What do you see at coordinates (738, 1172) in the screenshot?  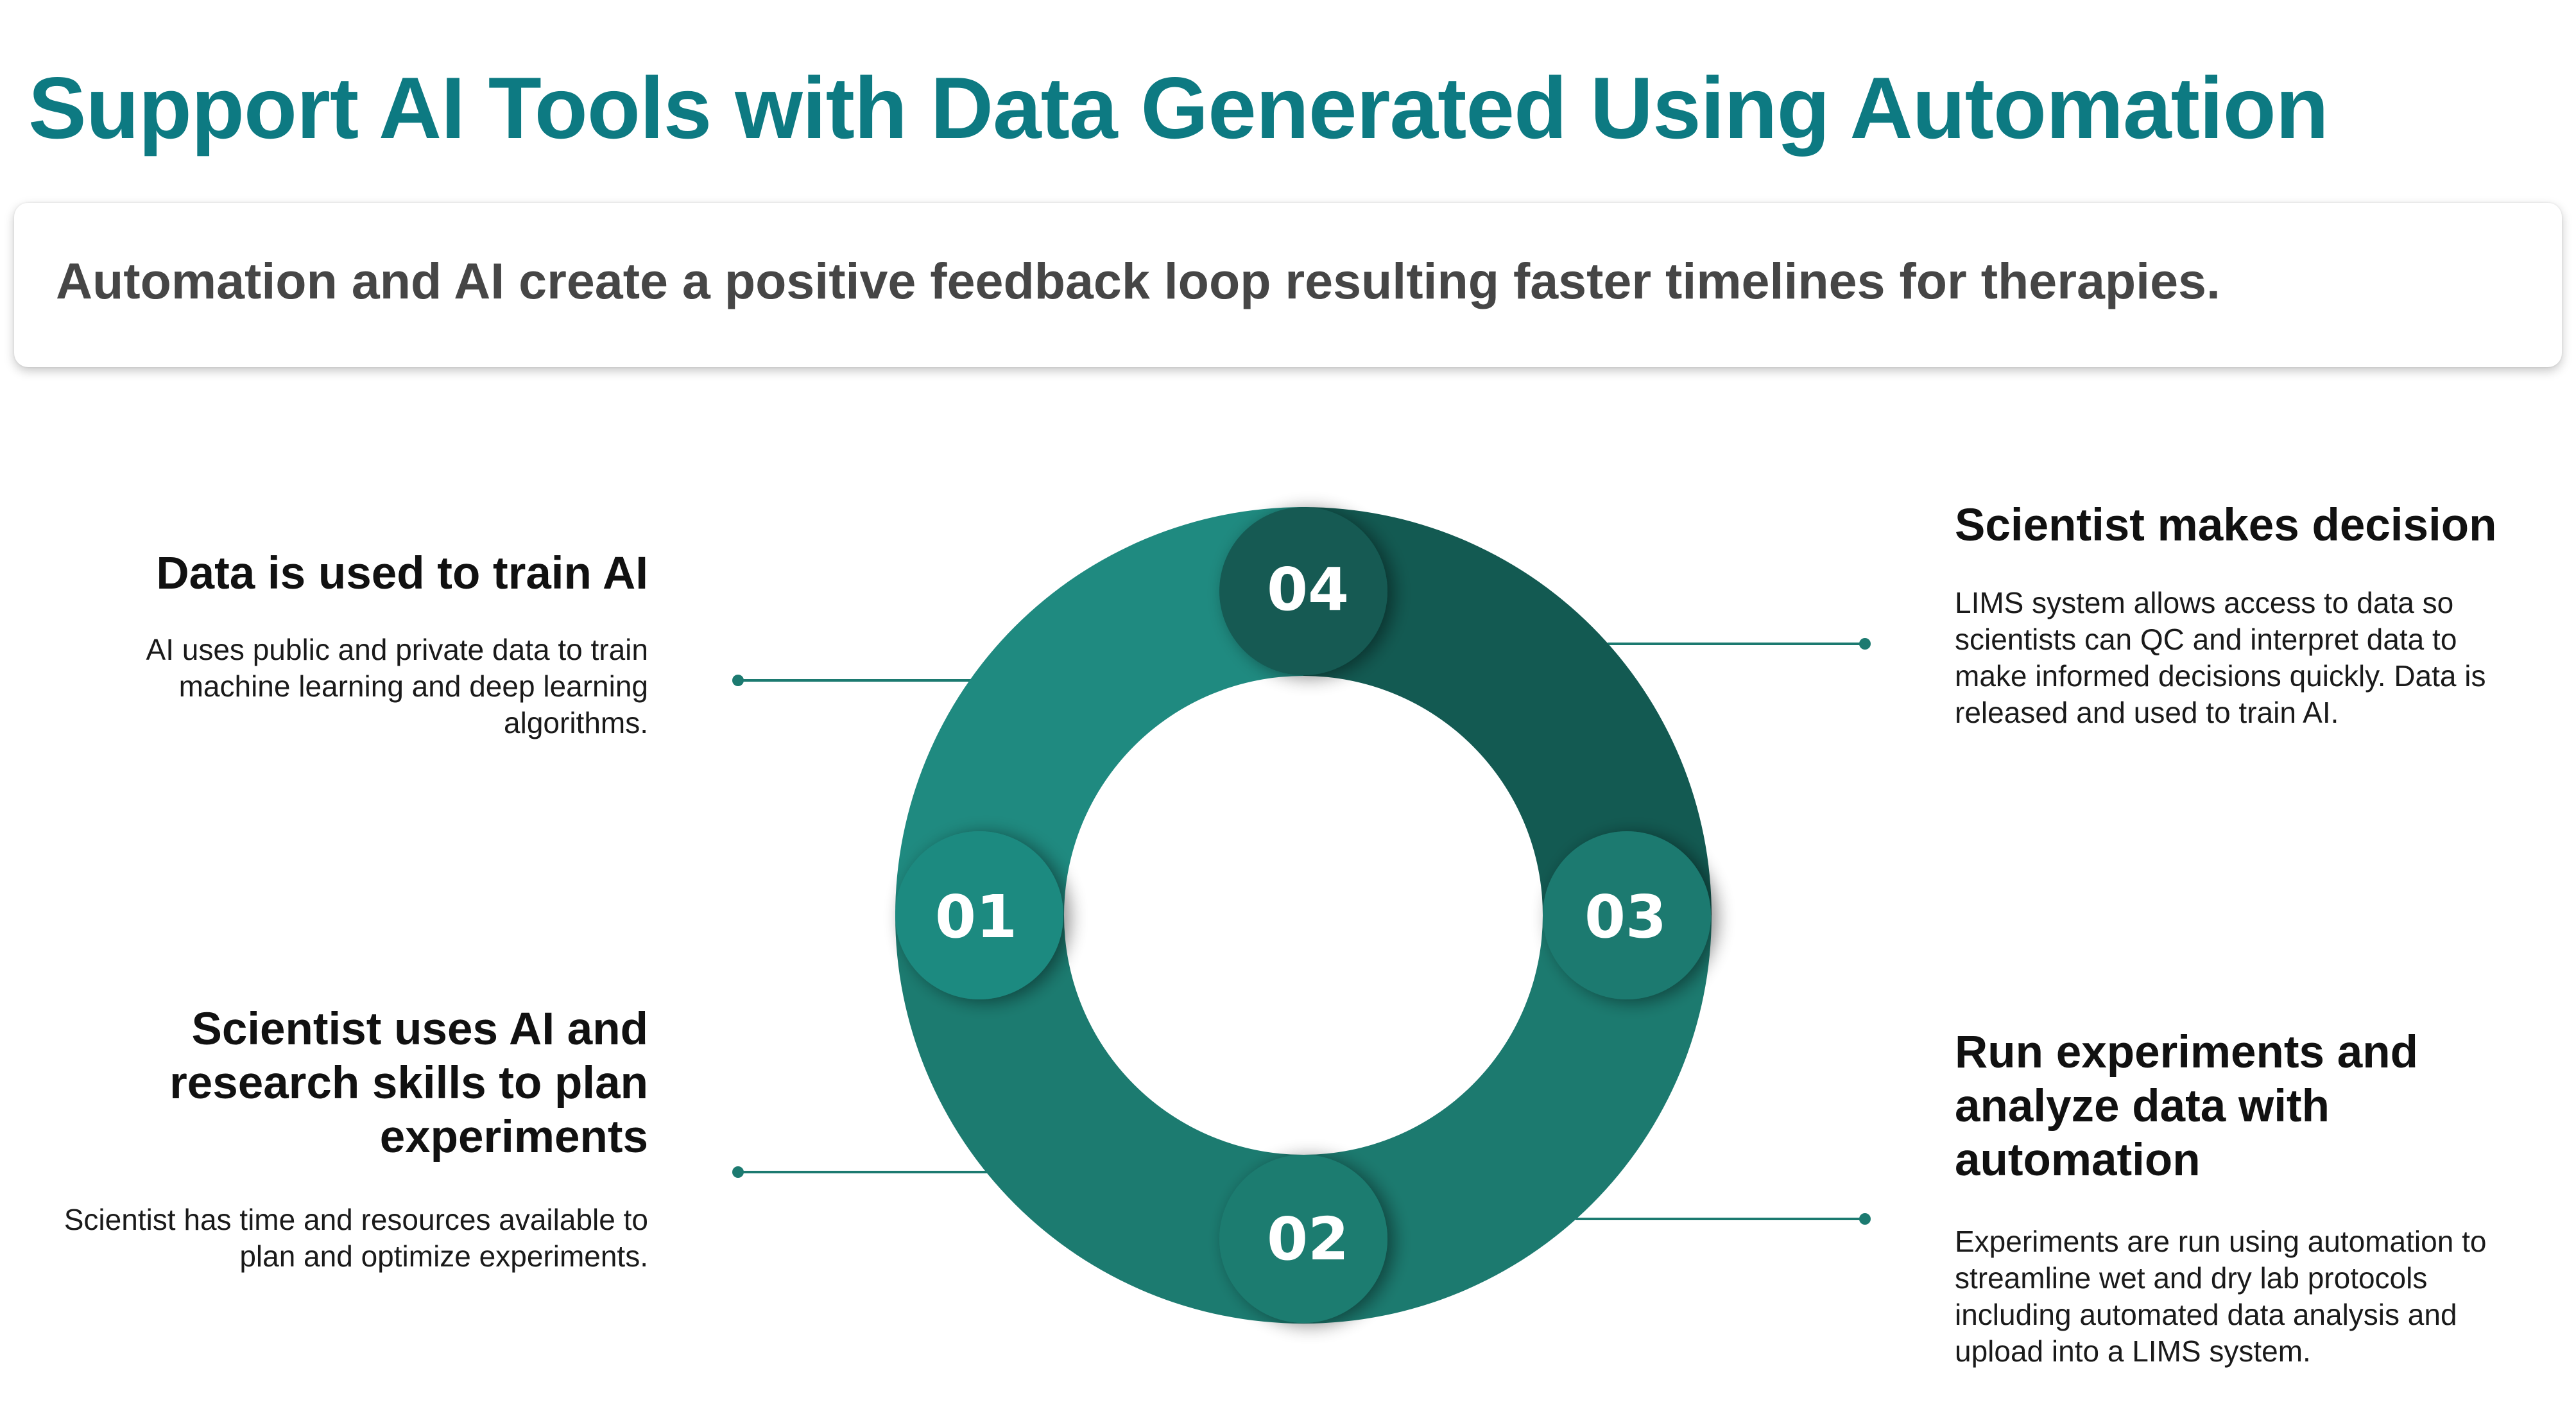 I see `connector-02-dot` at bounding box center [738, 1172].